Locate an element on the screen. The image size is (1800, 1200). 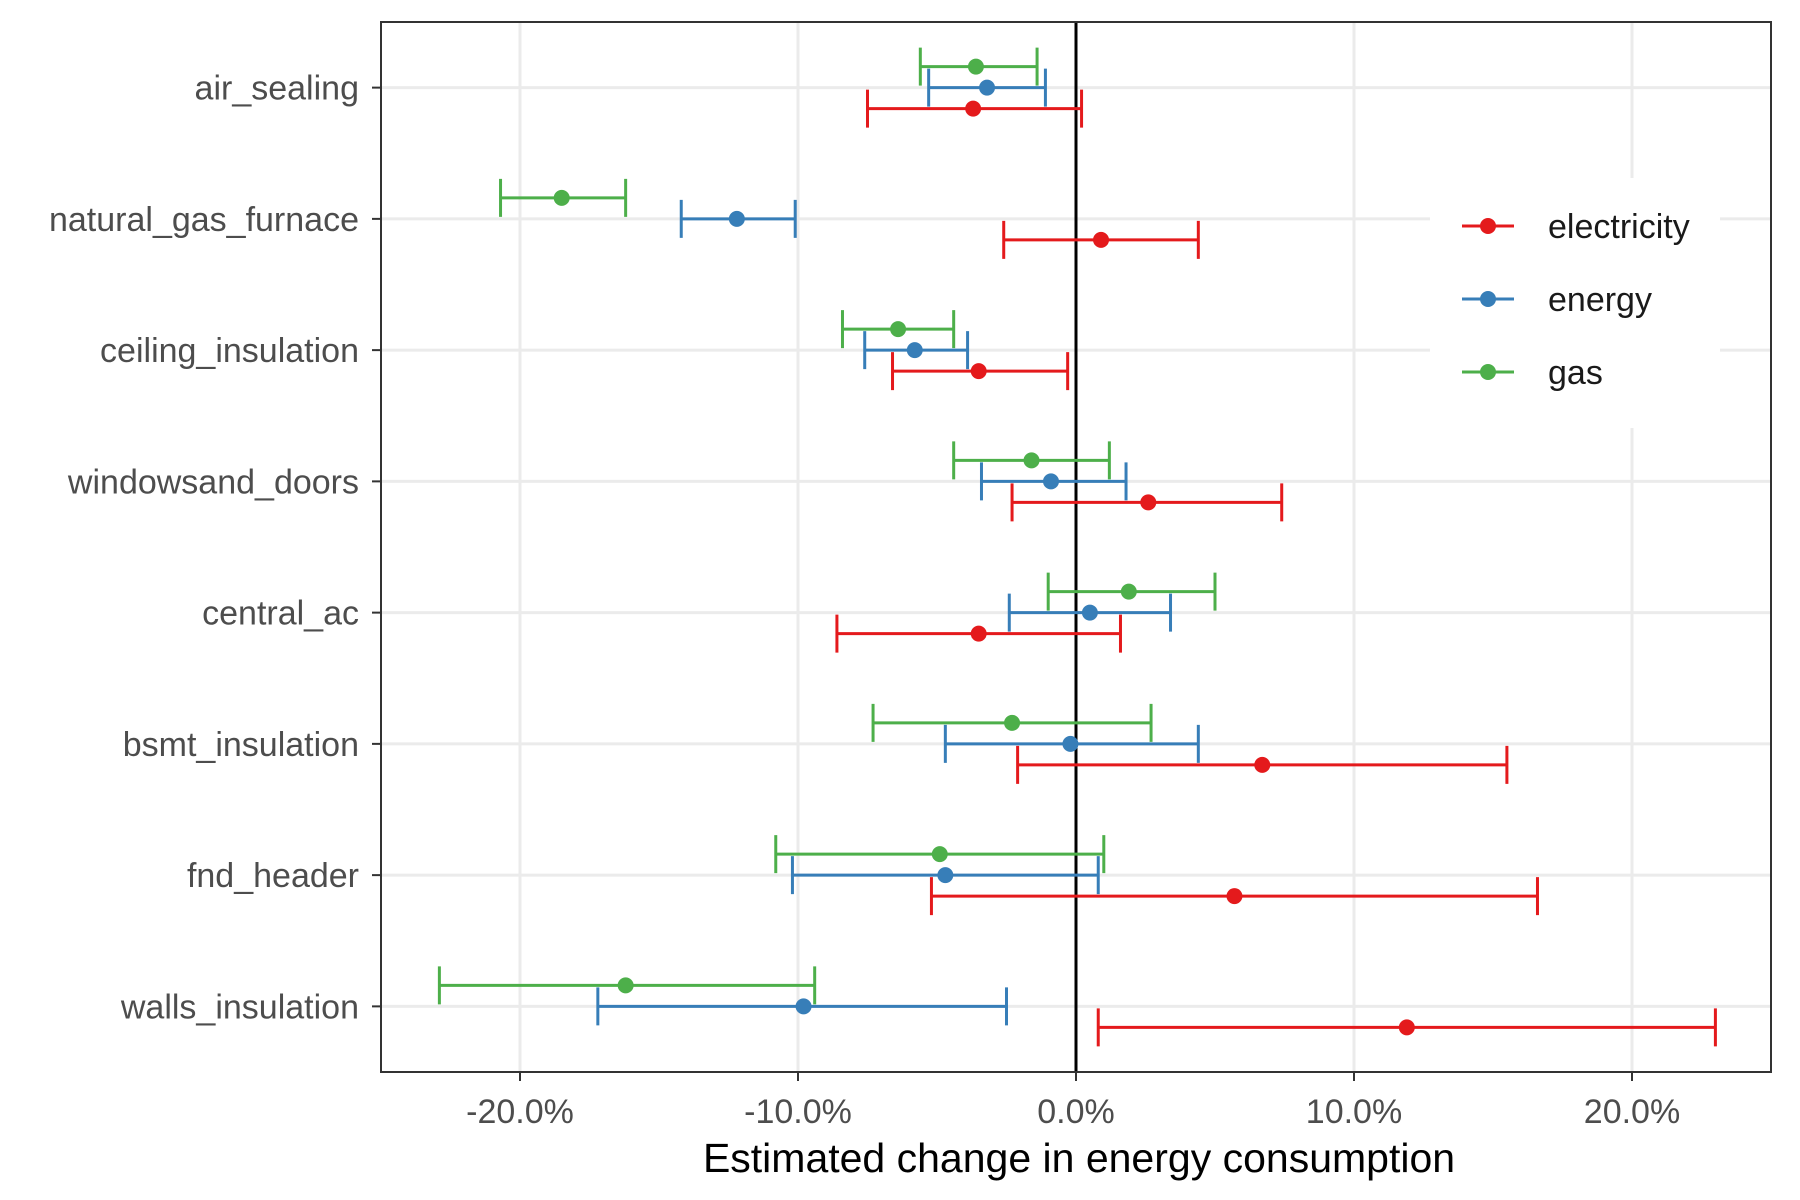
y-tick-label: walls_insulation is located at coordinates (239, 1007).